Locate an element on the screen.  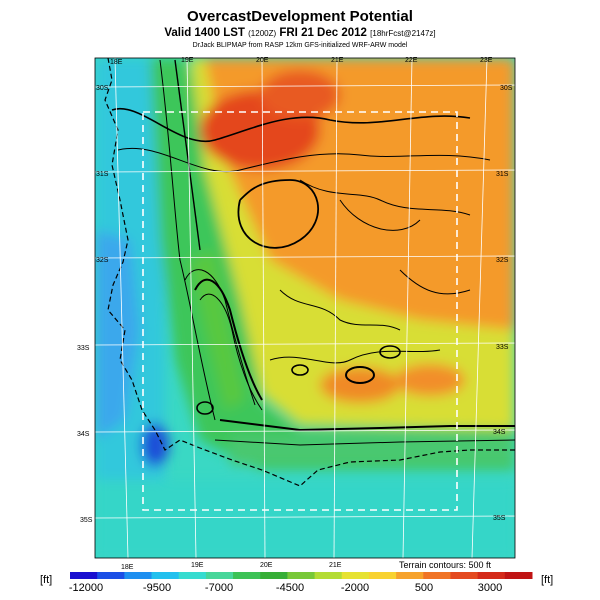
lon-label-bottom: 19E is located at coordinates (197, 565).